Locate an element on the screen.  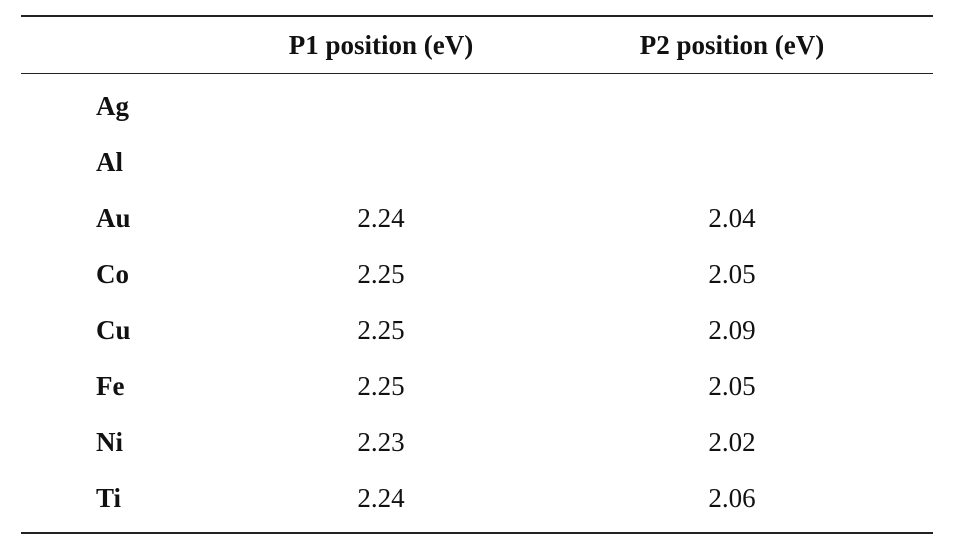
header-p2: P2 position (eV) is located at coordinates (732, 44).